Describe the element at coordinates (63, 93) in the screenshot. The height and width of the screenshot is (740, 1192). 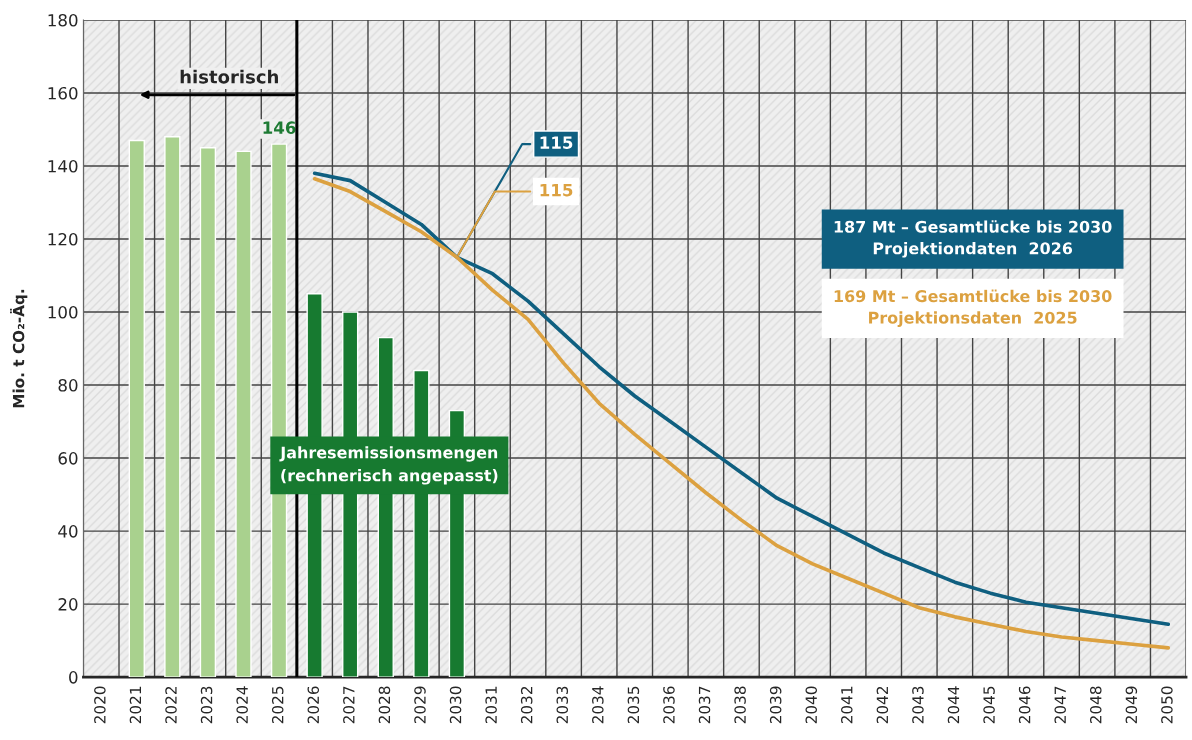
I see `y-tick-label: 160` at that location.